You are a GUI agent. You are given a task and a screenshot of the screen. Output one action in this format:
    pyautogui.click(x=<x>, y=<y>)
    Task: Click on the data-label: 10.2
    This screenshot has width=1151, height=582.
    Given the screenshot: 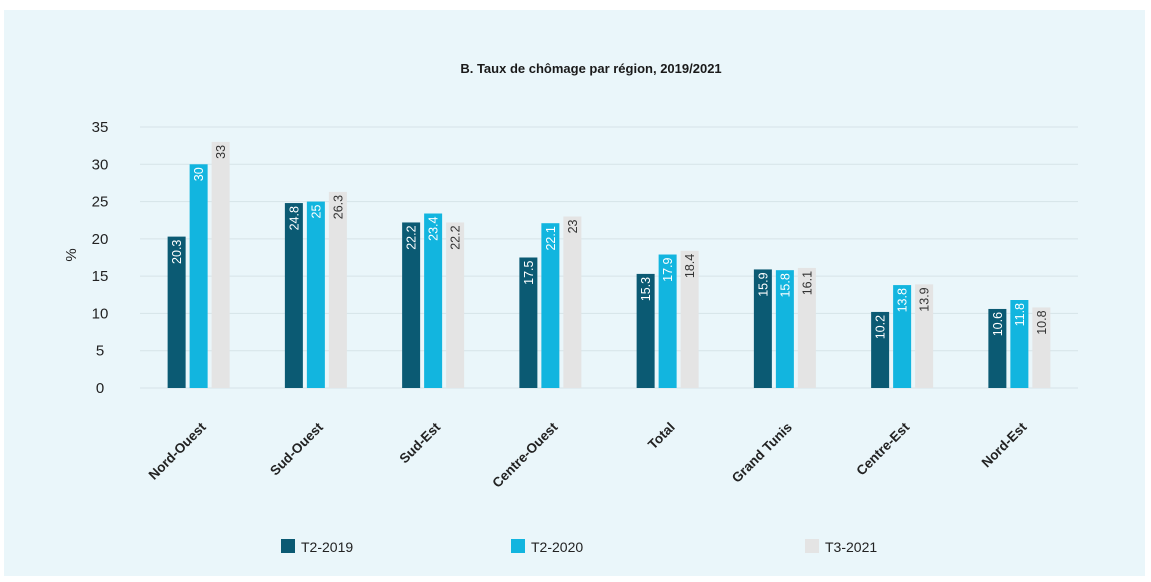 What is the action you would take?
    pyautogui.click(x=881, y=327)
    